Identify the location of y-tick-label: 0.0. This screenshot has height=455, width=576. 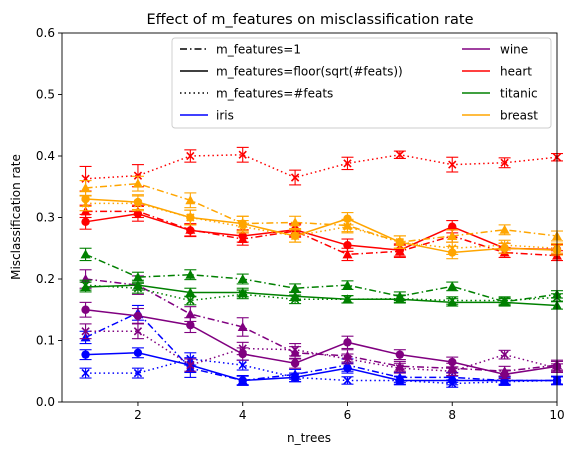
(45, 402).